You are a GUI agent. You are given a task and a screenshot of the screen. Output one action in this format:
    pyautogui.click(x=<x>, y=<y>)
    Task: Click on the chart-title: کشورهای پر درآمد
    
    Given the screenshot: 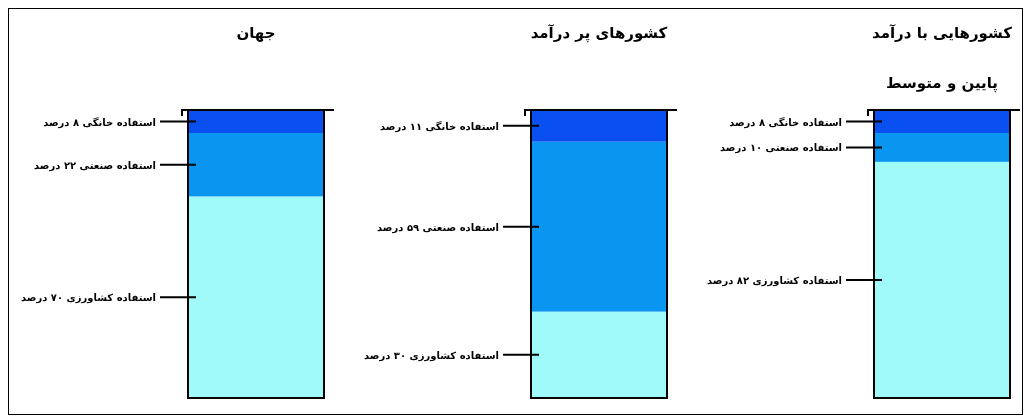 What is the action you would take?
    pyautogui.click(x=599, y=33)
    